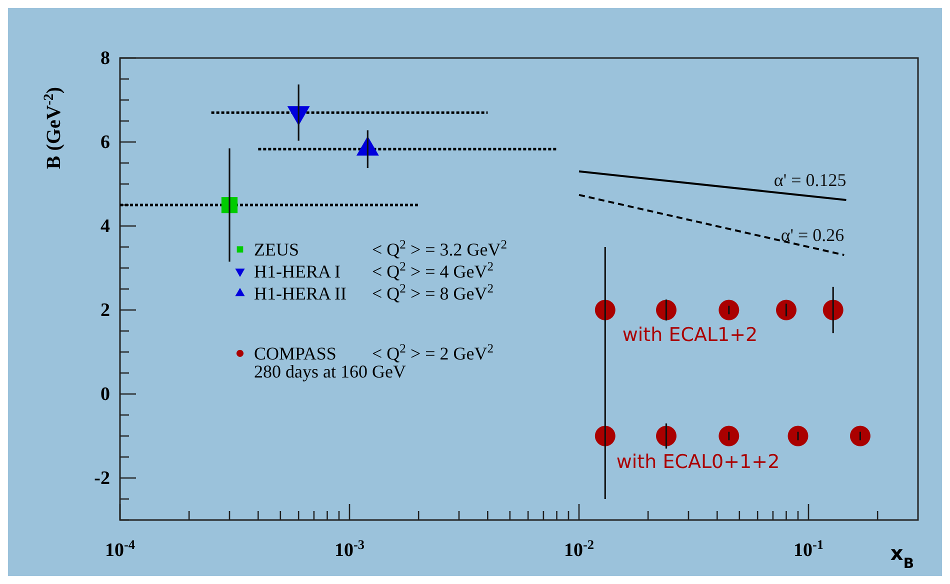  Describe the element at coordinates (102, 478) in the screenshot. I see `y-tick-label: -2` at that location.